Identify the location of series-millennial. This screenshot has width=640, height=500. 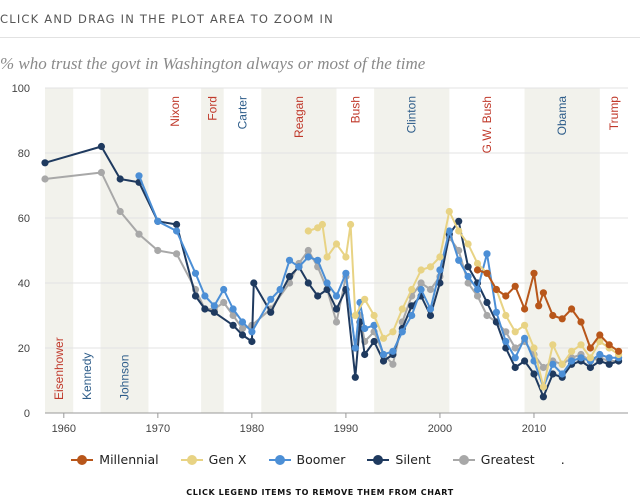
(548, 310).